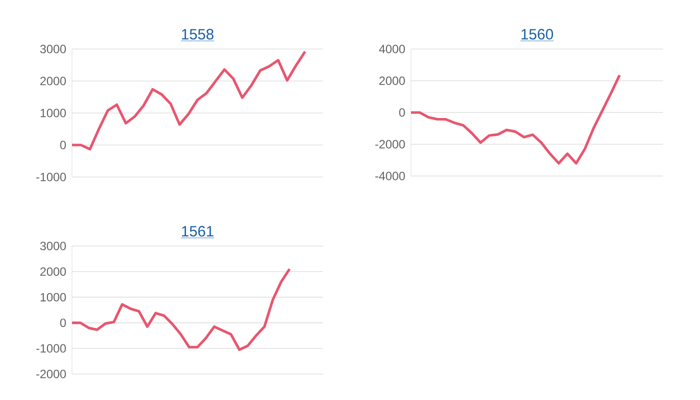 This screenshot has width=700, height=400. What do you see at coordinates (538, 34) in the screenshot?
I see `chart-title: 1560` at bounding box center [538, 34].